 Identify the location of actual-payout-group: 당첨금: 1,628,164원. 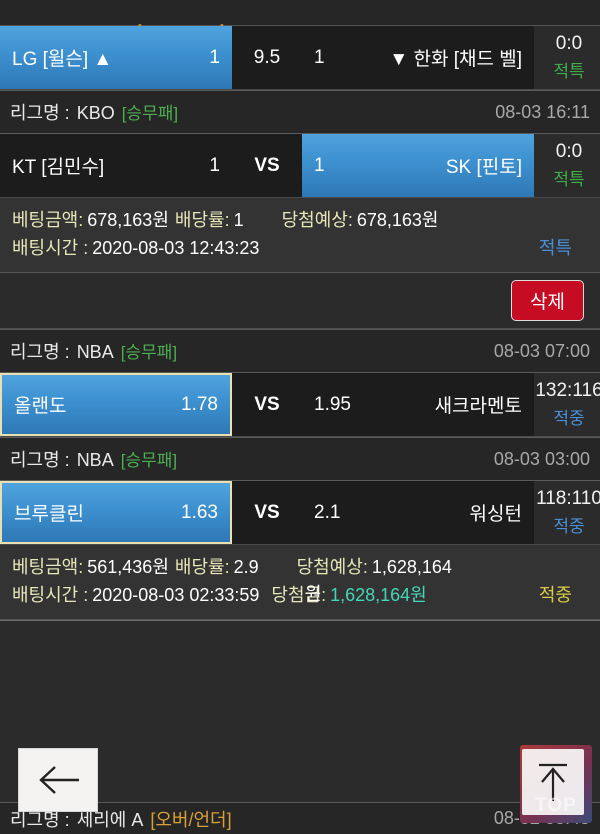
(348, 595).